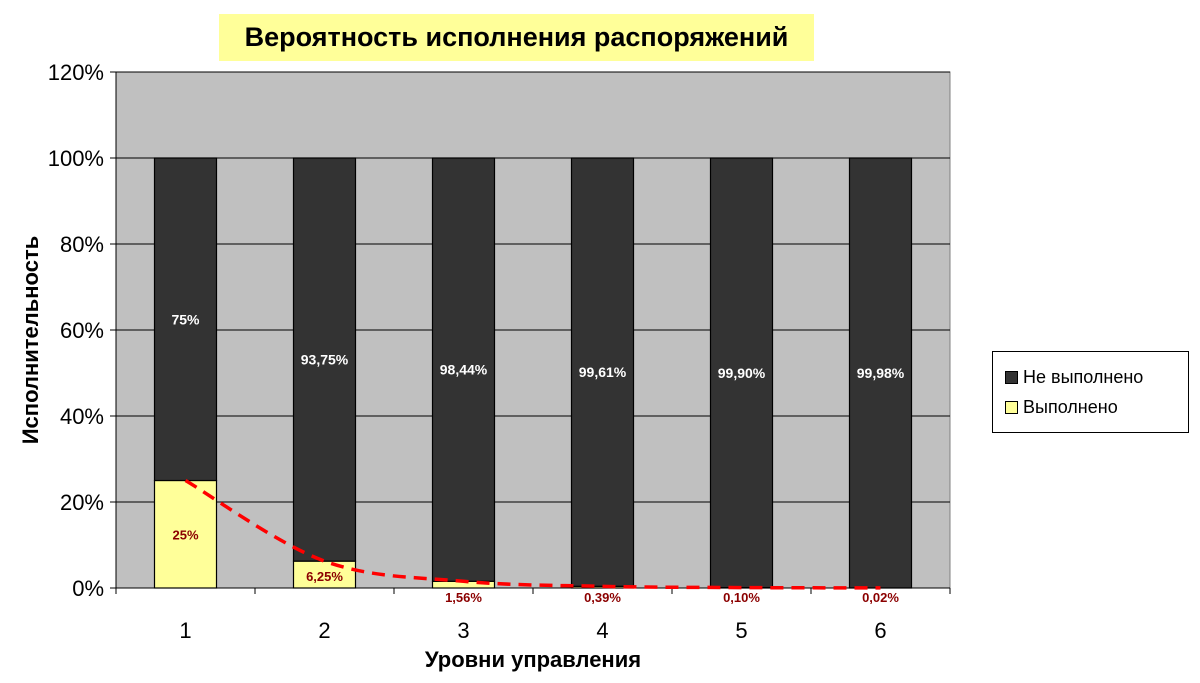 This screenshot has width=1200, height=683. What do you see at coordinates (76, 158) in the screenshot?
I see `y-tick-label: 100%` at bounding box center [76, 158].